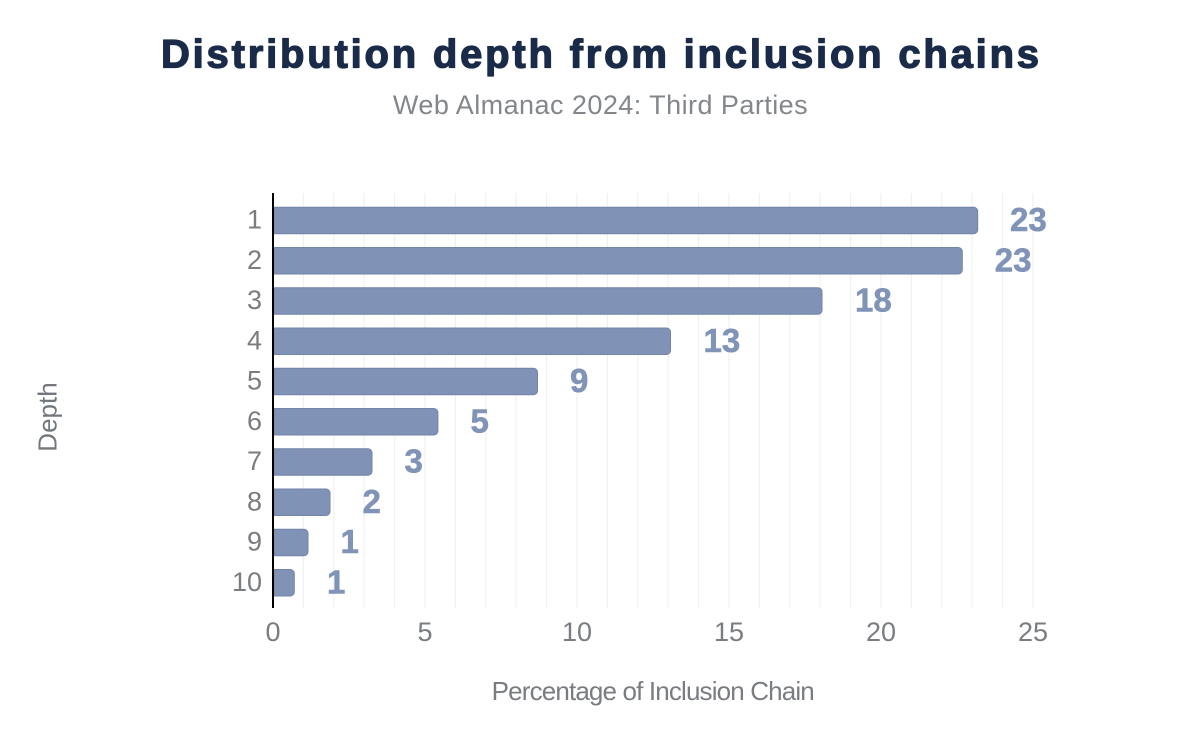  I want to click on svg-text: 15, so click(729, 632).